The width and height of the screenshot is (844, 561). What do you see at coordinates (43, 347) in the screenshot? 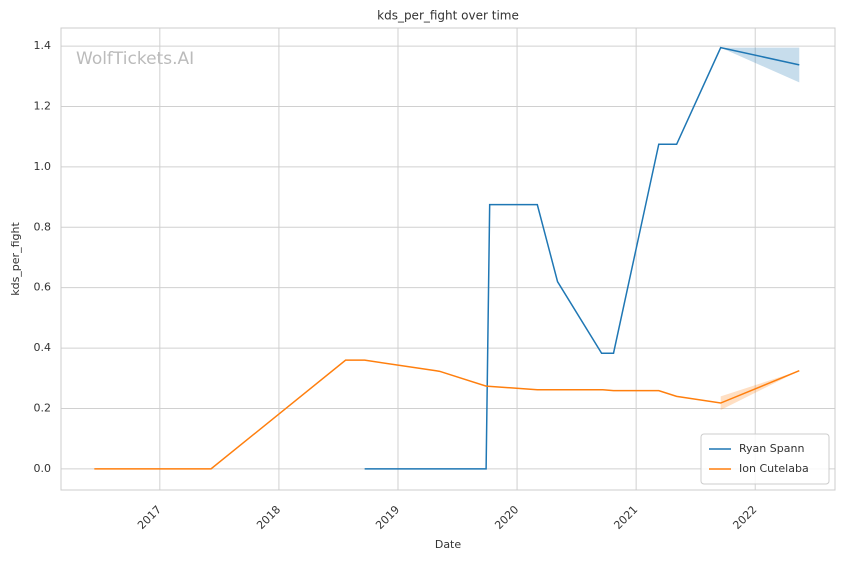
I see `y-tick-label: 0.4` at bounding box center [43, 347].